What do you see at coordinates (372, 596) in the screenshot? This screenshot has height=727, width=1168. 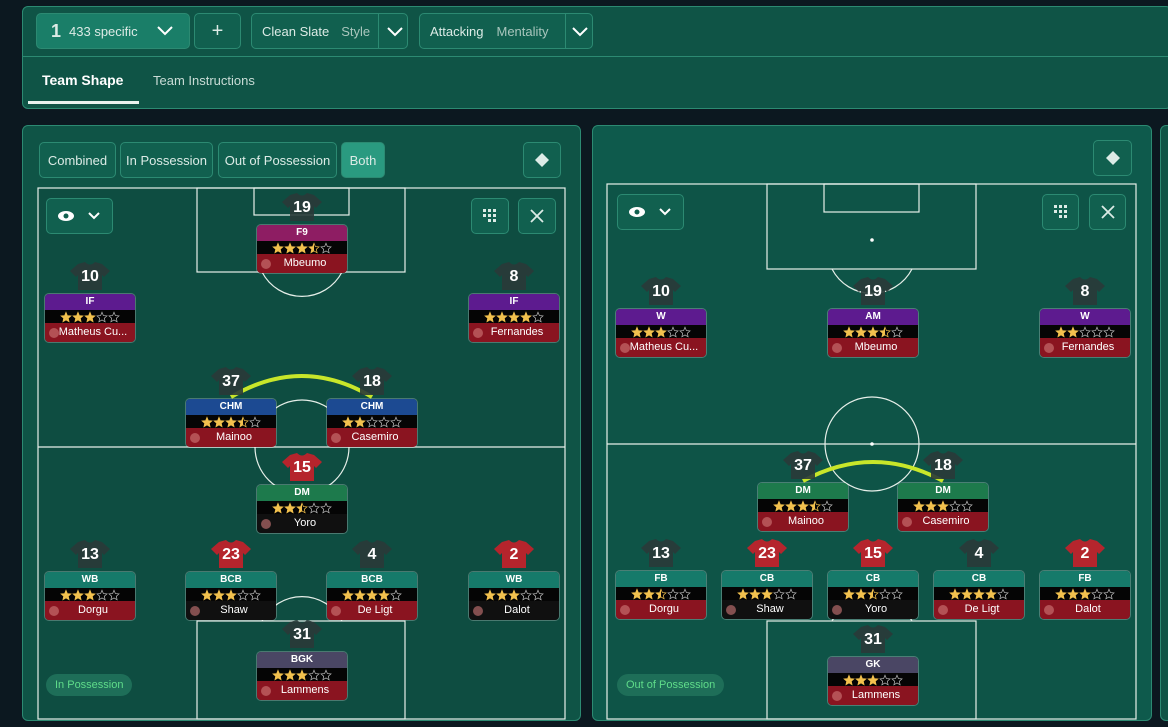 I see `player-card: BCB De Ligt` at bounding box center [372, 596].